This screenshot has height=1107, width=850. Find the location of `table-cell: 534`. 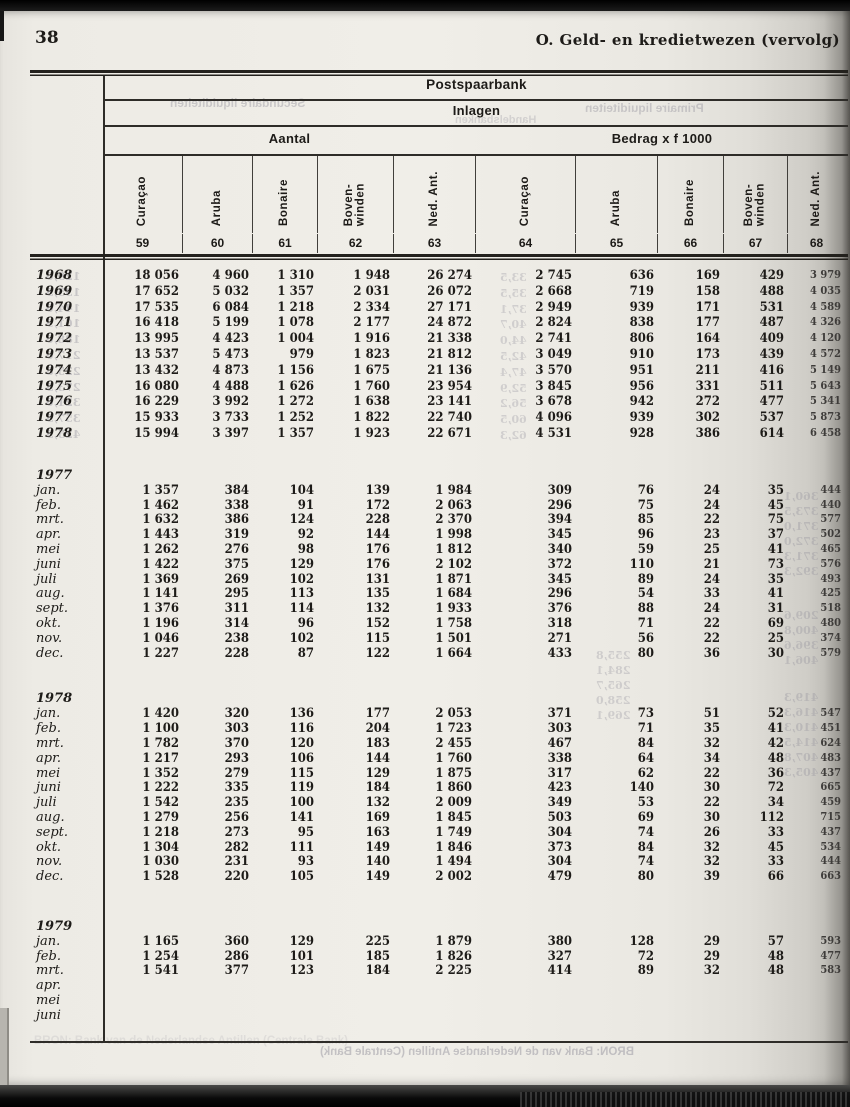

table-cell: 534 is located at coordinates (830, 846).